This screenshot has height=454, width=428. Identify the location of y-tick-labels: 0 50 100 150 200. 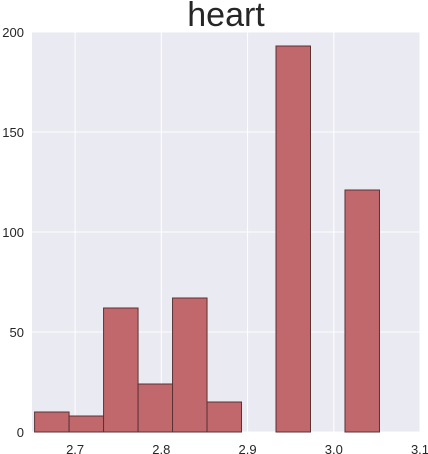
(13, 232).